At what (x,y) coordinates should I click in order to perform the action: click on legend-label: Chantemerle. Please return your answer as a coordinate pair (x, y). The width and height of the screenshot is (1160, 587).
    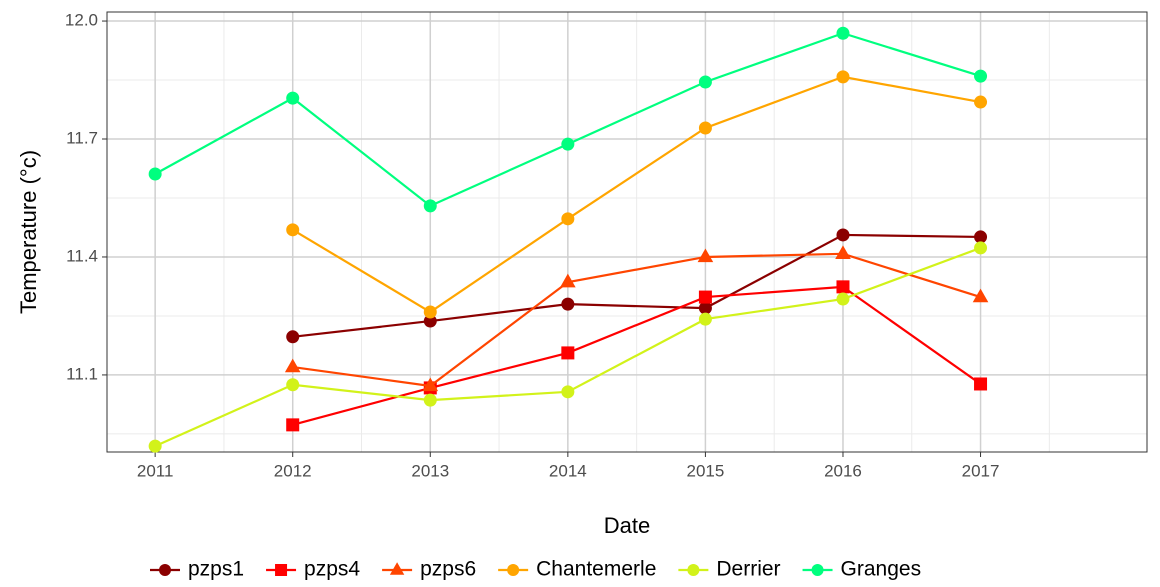
    Looking at the image, I should click on (596, 569).